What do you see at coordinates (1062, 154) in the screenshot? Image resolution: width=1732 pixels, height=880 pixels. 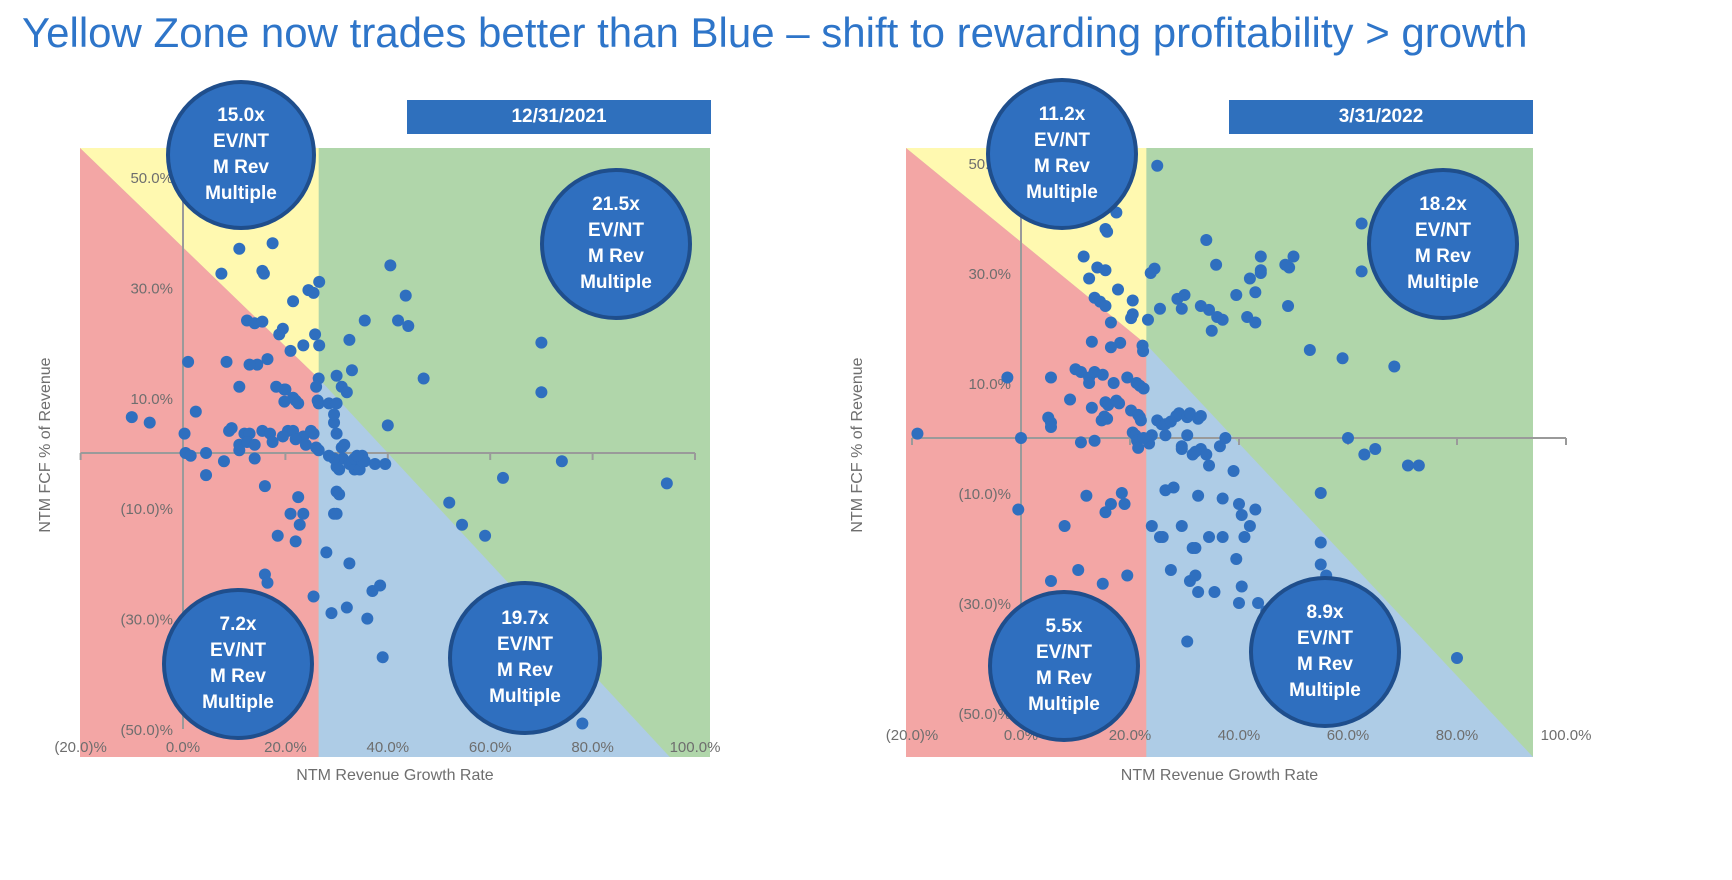 I see `zone-bubble-yellow-2022: 11.2x EV/NT M Rev Multiple` at bounding box center [1062, 154].